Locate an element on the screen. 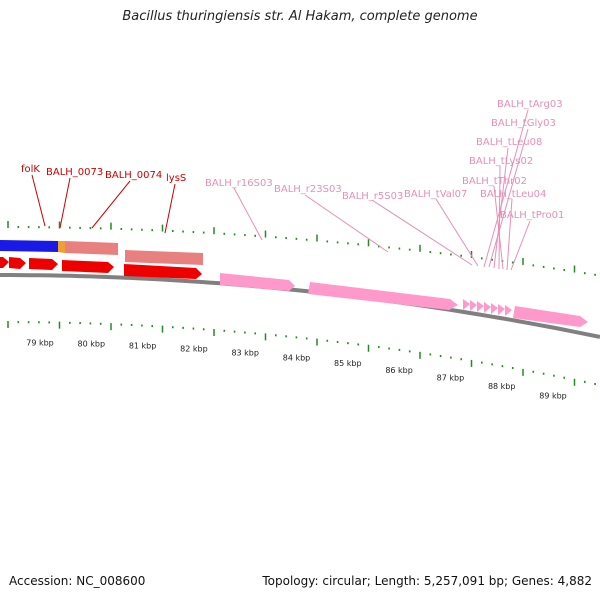  rna-label-r16S03: BALH_r16S03 is located at coordinates (239, 183).